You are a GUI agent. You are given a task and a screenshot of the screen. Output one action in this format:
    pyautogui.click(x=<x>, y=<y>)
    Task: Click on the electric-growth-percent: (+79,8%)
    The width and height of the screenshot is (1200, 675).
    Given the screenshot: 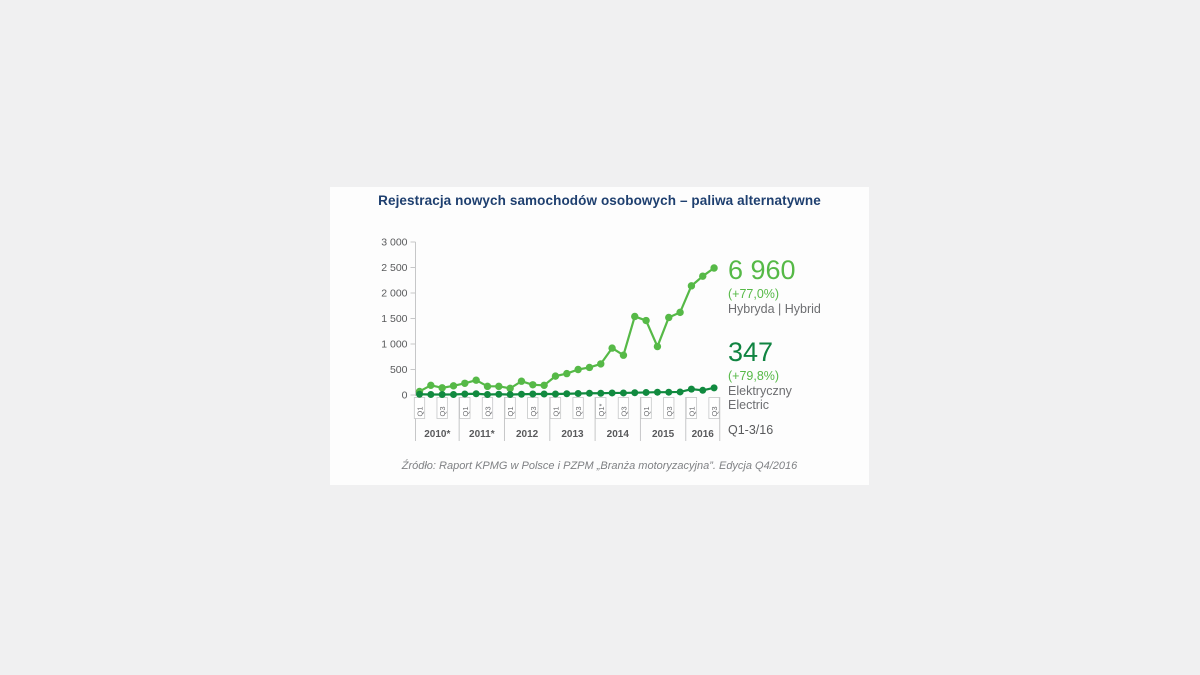 What is the action you would take?
    pyautogui.click(x=754, y=376)
    